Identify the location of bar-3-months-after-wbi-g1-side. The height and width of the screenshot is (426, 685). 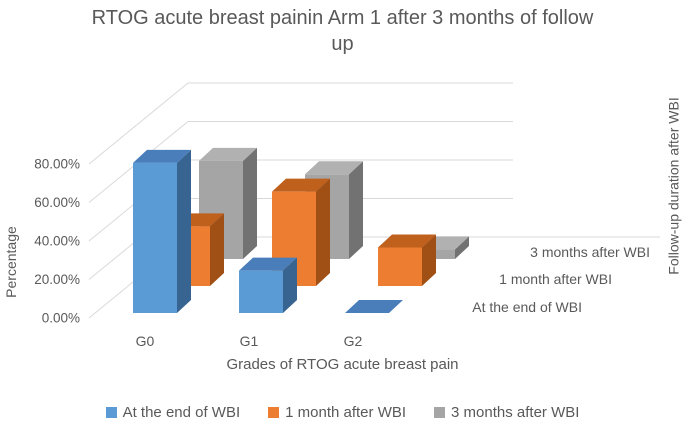
(356, 210).